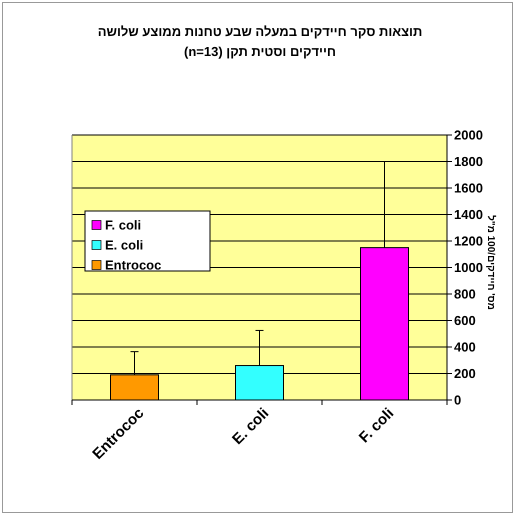 The width and height of the screenshot is (515, 515). What do you see at coordinates (465, 320) in the screenshot?
I see `y-tick-label: 600` at bounding box center [465, 320].